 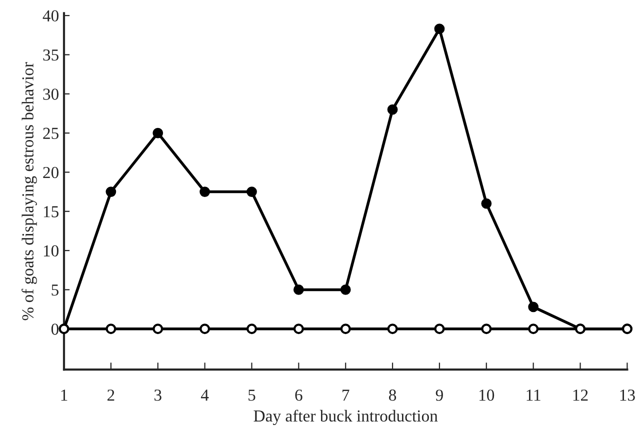 What do you see at coordinates (204, 395) in the screenshot?
I see `x-tick-label: 4` at bounding box center [204, 395].